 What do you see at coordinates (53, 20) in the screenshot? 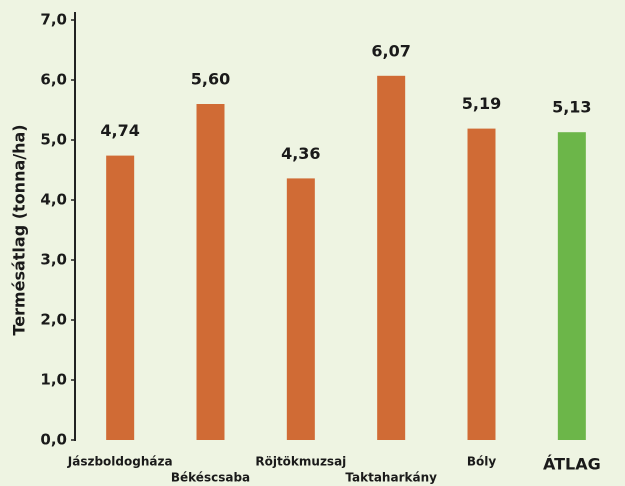
I see `y-tick-label: 7,0` at bounding box center [53, 20].